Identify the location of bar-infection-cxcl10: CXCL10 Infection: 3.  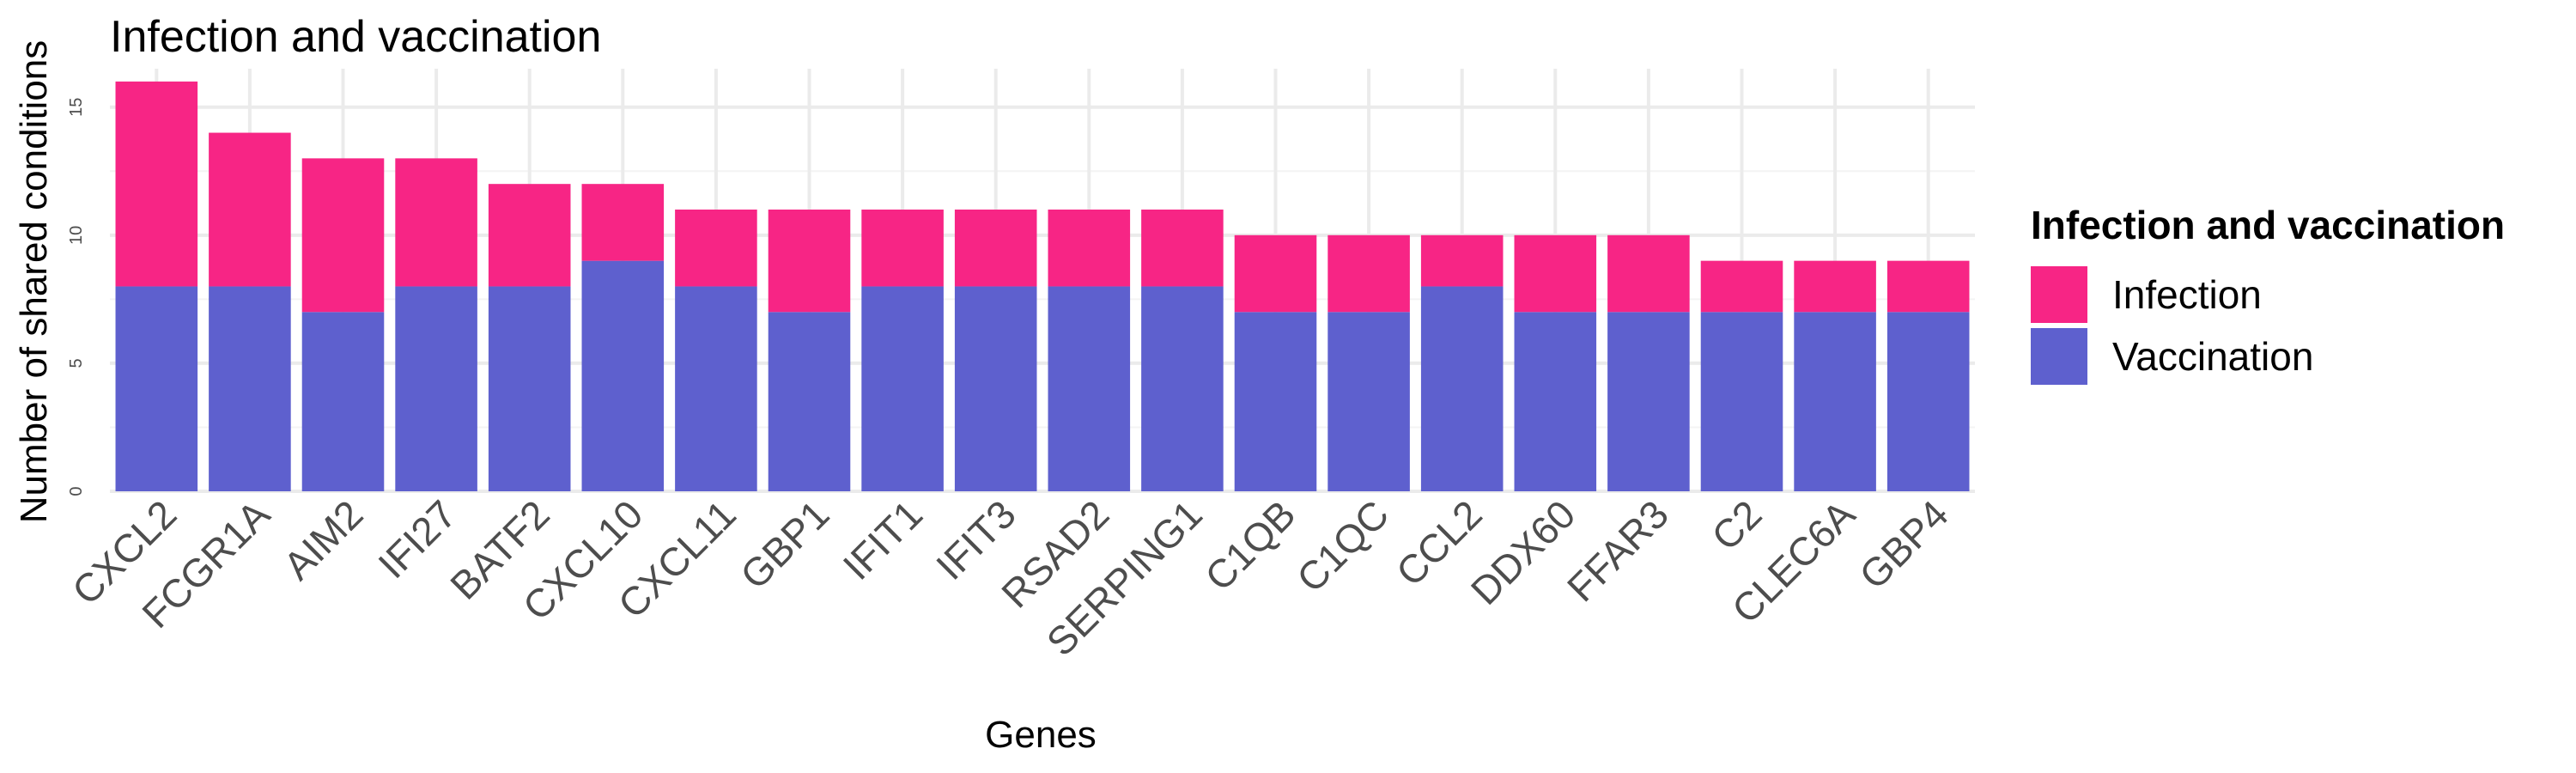
(623, 222).